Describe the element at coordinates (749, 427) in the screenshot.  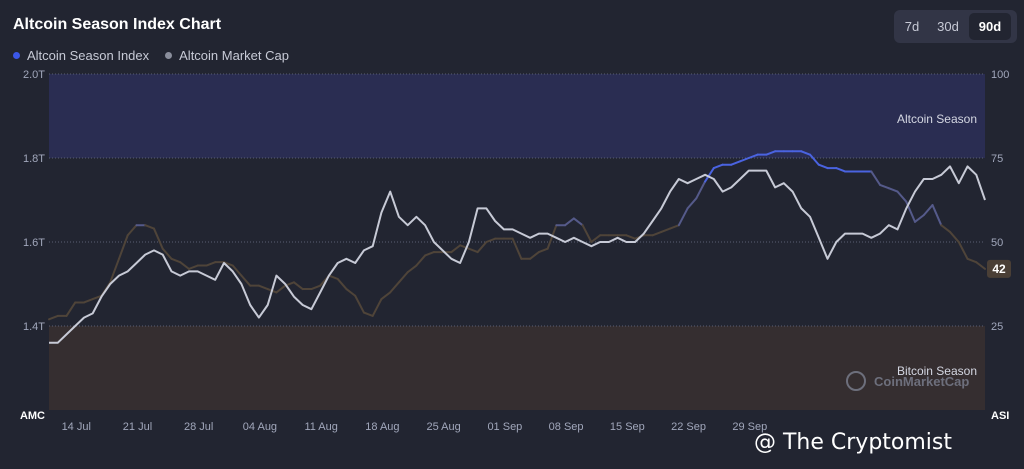
I see `x-axis-tick-label: 29 Sep` at that location.